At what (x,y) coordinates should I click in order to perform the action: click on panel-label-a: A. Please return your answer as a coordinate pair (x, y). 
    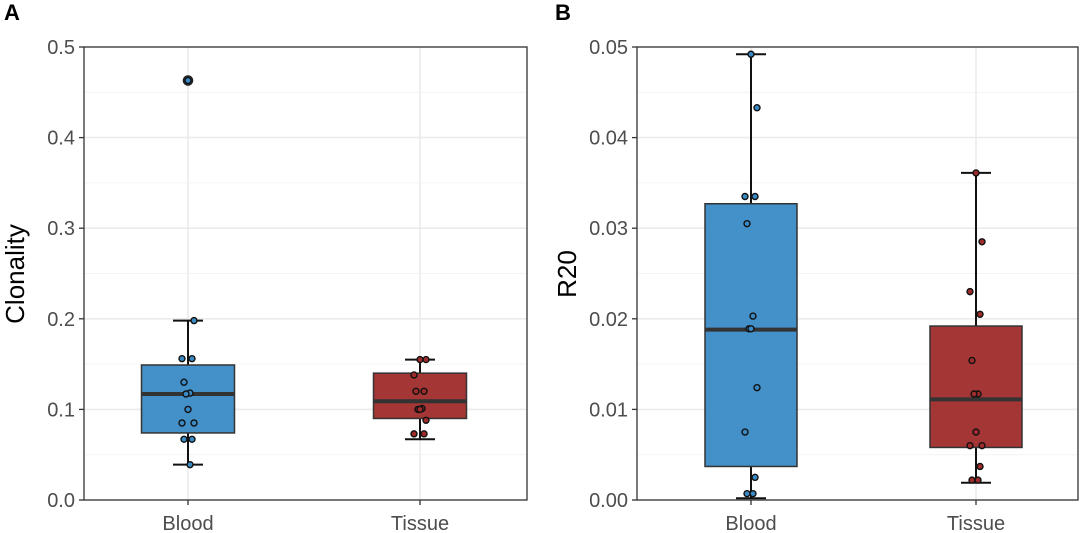
    Looking at the image, I should click on (12, 12).